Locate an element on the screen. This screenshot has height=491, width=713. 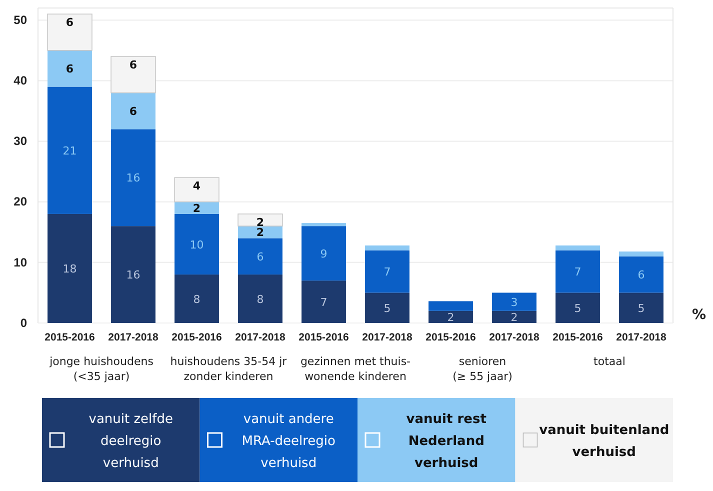
legend-label: vanuit andere MRA-deelregio verhuisd is located at coordinates (289, 441).